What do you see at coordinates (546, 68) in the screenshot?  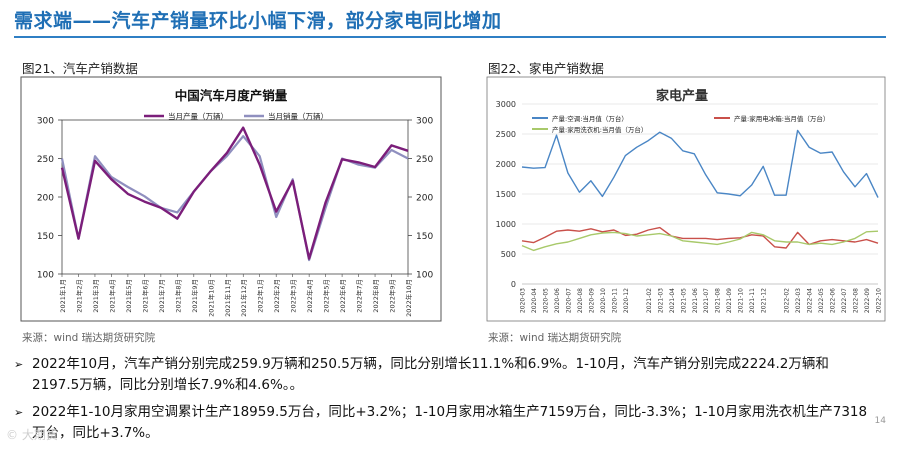 I see `figure-caption-appliance: 图22、家电产销数据` at bounding box center [546, 68].